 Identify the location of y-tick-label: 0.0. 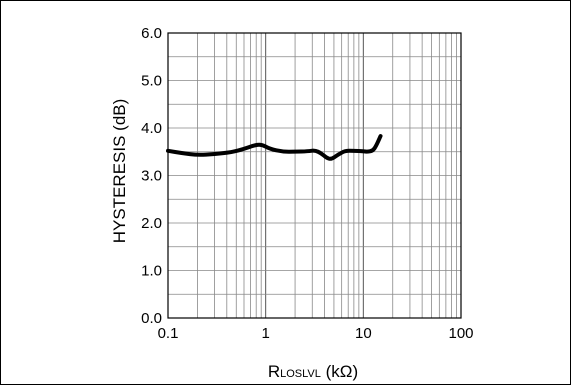
(151, 318).